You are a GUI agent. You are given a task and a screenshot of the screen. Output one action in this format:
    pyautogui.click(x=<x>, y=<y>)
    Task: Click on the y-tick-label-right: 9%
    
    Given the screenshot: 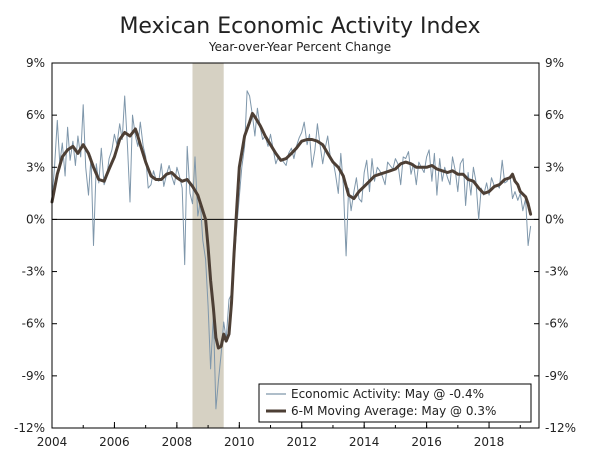 What is the action you would take?
    pyautogui.click(x=554, y=63)
    